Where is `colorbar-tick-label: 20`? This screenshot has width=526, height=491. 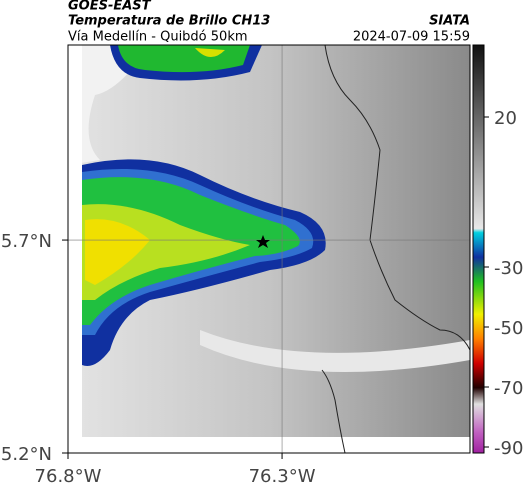 colorbar-tick-label: 20 is located at coordinates (505, 118).